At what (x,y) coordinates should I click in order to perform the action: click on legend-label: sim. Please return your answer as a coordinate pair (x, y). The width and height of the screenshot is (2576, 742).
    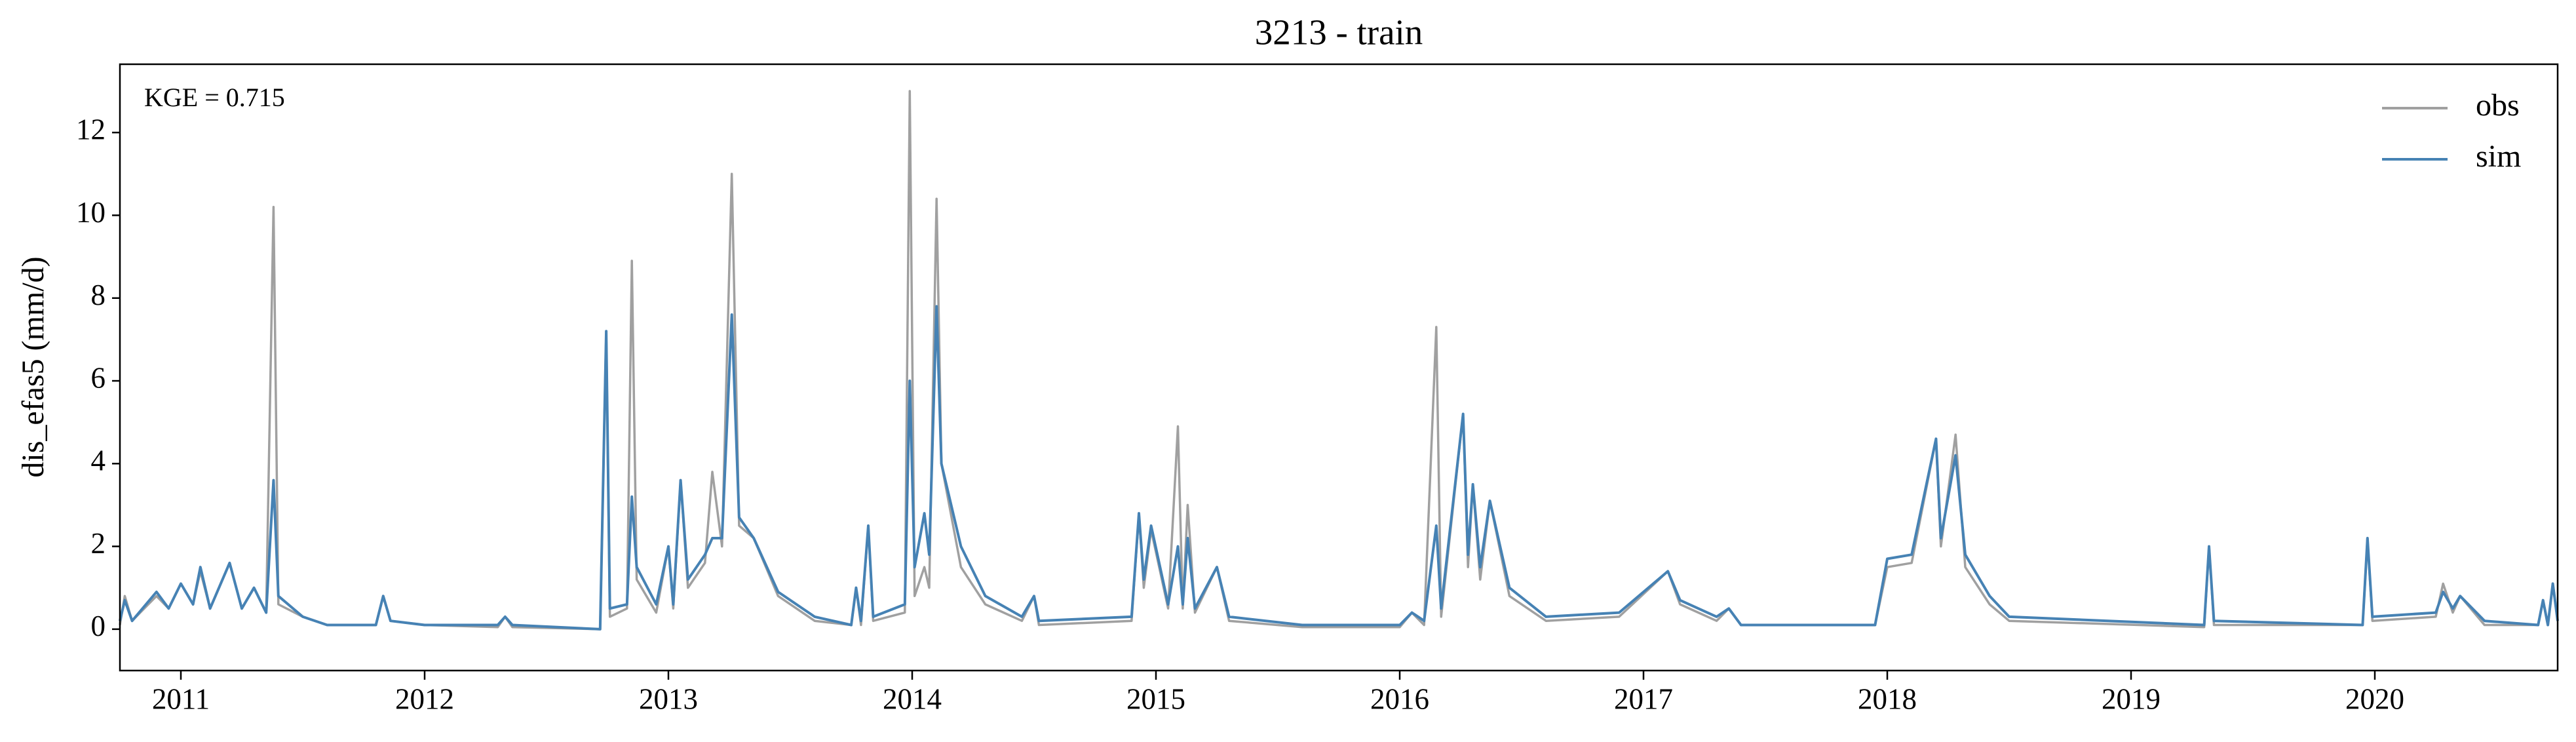
    Looking at the image, I should click on (2498, 156).